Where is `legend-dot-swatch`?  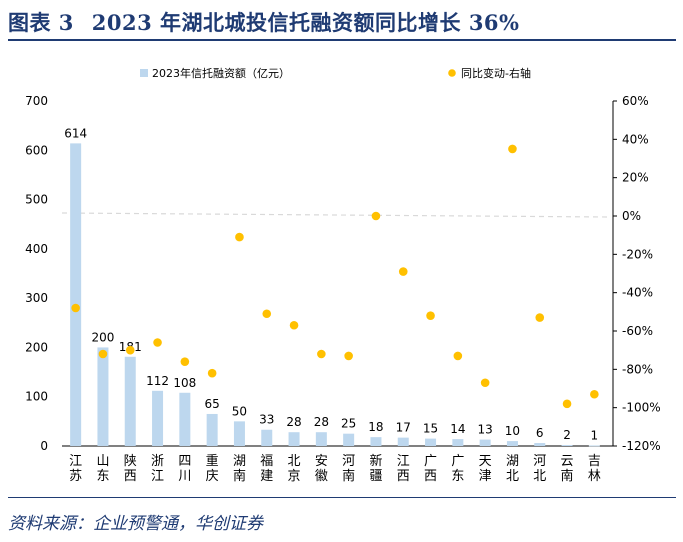 legend-dot-swatch is located at coordinates (452, 73).